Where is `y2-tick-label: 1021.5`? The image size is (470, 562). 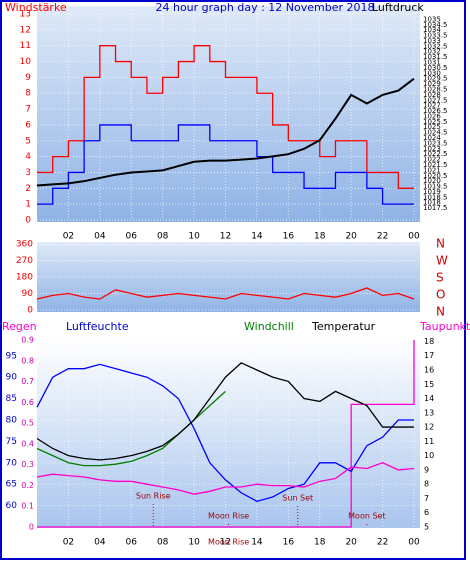
y2-tick-label: 1021.5 is located at coordinates (435, 165).